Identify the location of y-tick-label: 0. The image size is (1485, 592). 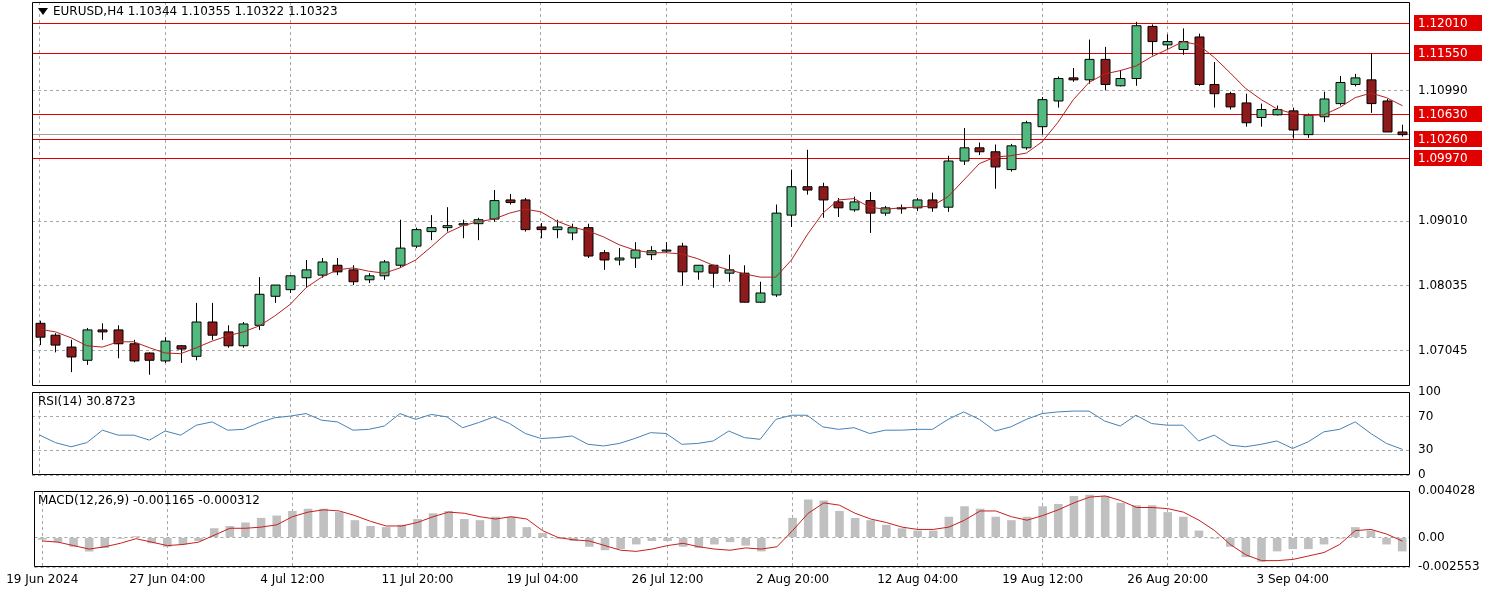
(1422, 474).